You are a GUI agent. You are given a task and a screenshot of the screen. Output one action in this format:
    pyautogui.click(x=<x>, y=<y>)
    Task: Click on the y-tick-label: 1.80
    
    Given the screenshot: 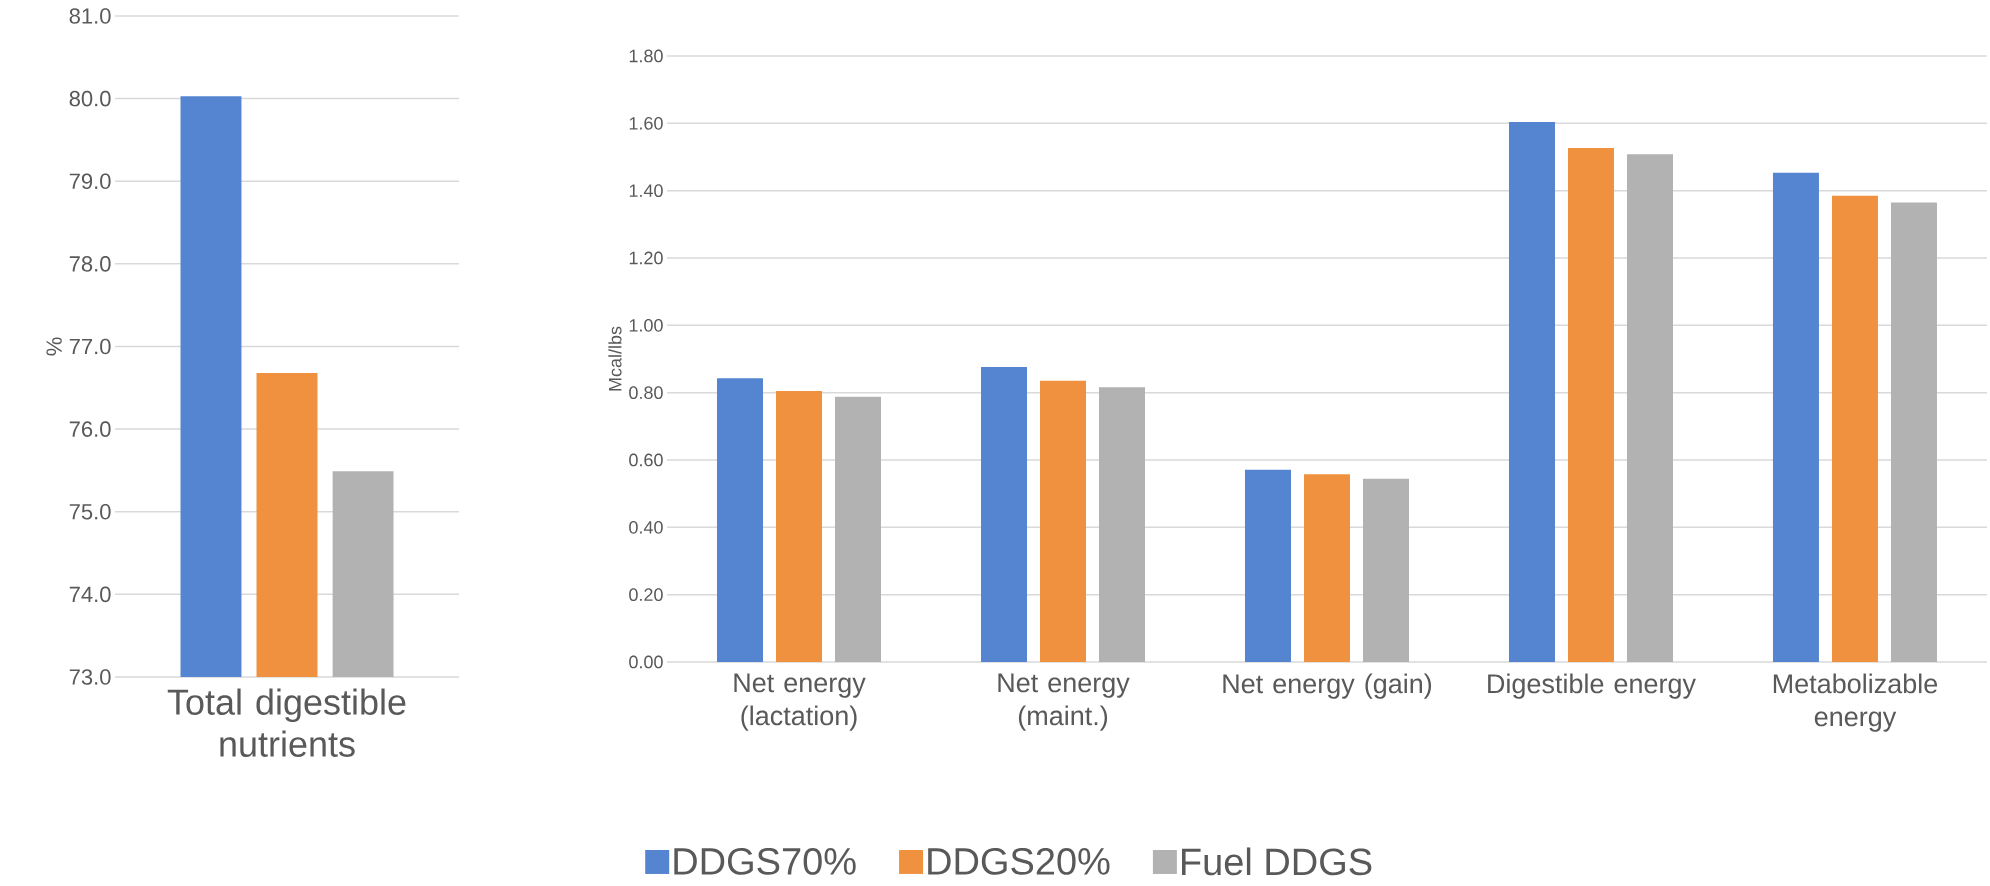 What is the action you would take?
    pyautogui.click(x=646, y=56)
    